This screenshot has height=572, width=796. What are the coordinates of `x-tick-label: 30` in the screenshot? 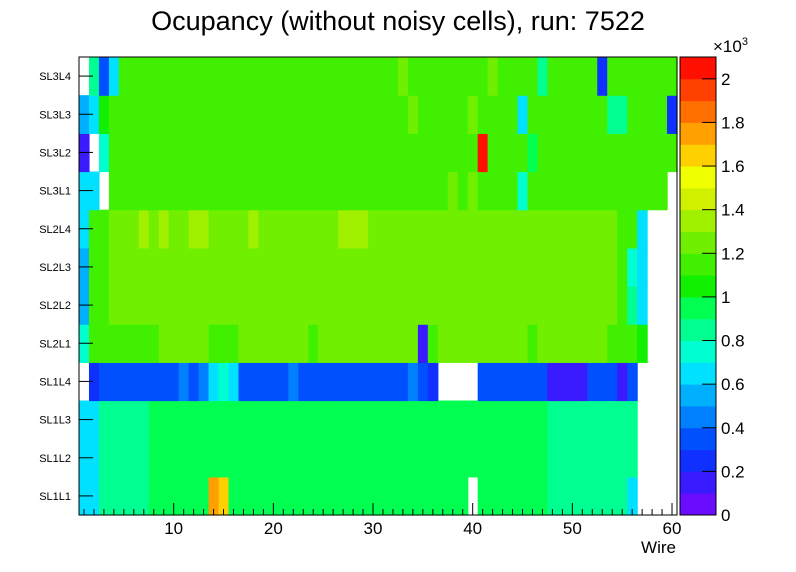 It's located at (373, 528).